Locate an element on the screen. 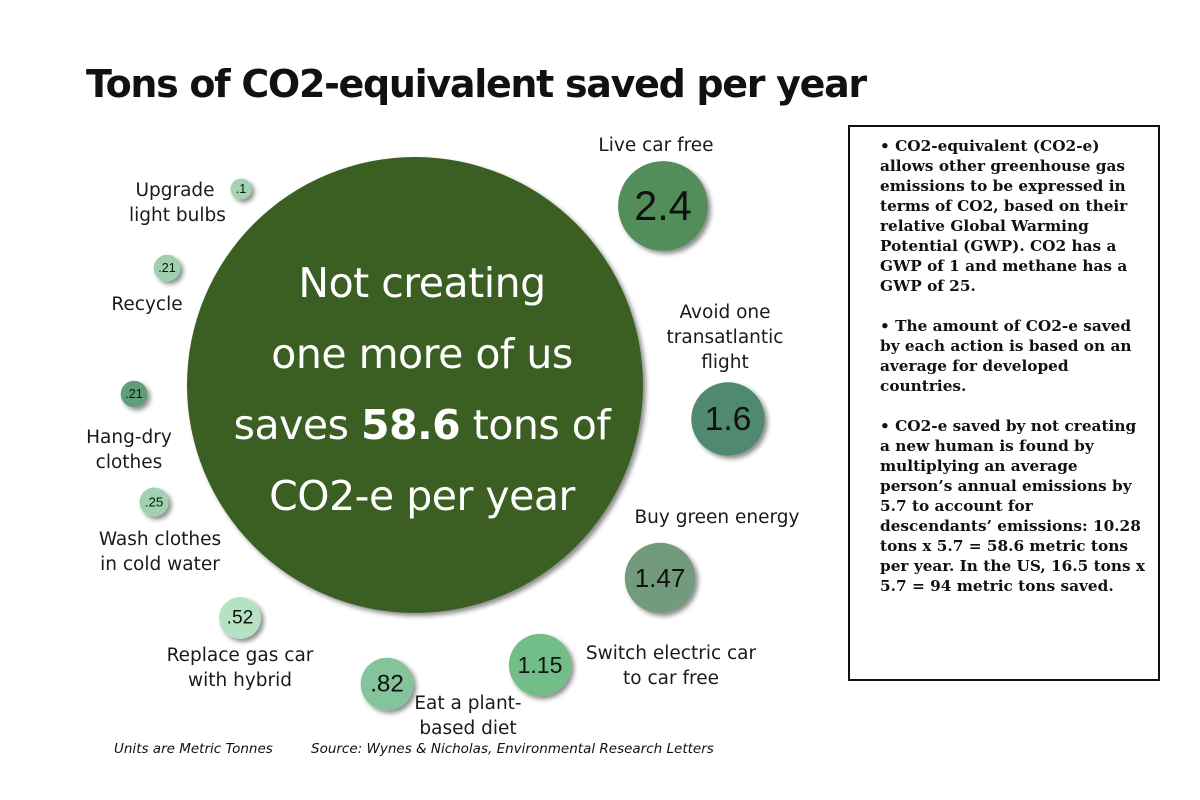  main-text-prefix: saves is located at coordinates (291, 425).